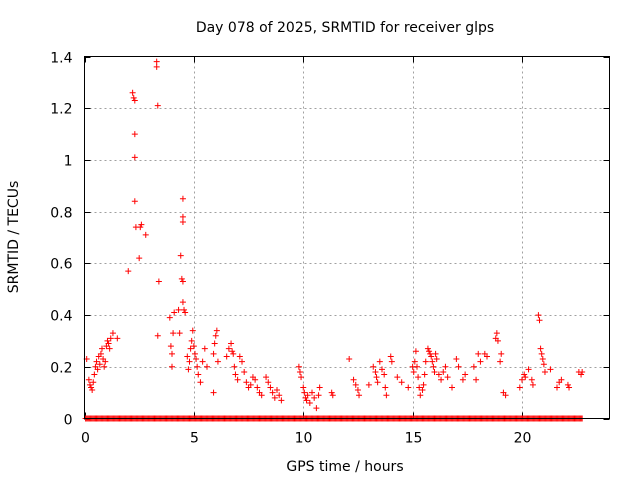 The image size is (640, 480). Describe the element at coordinates (304, 439) in the screenshot. I see `x-tick-label: 10` at that location.